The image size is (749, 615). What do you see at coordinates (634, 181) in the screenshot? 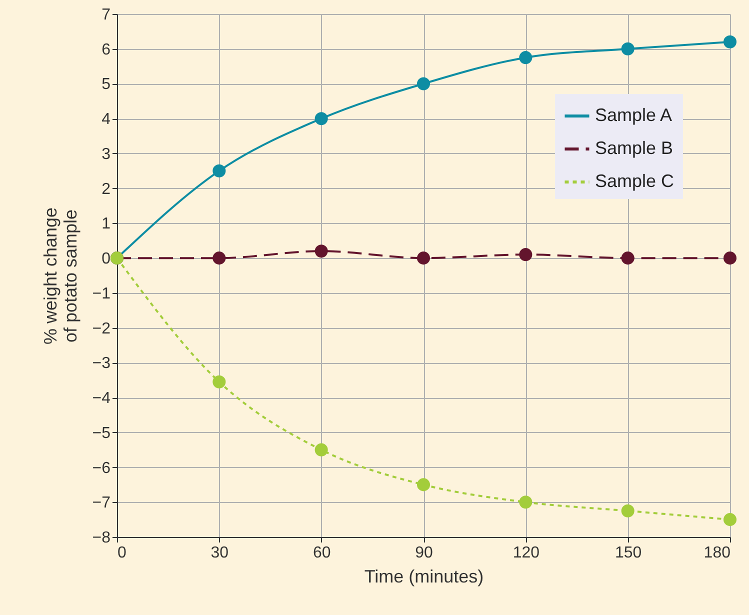
I see `legend-label: Sample C` at bounding box center [634, 181].